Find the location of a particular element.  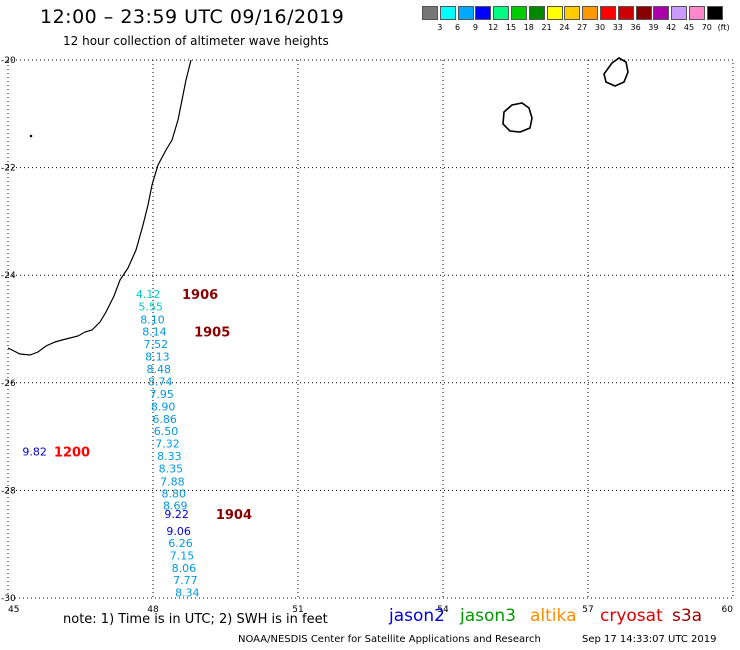

swh-value-label: 7.95 is located at coordinates (161, 394).